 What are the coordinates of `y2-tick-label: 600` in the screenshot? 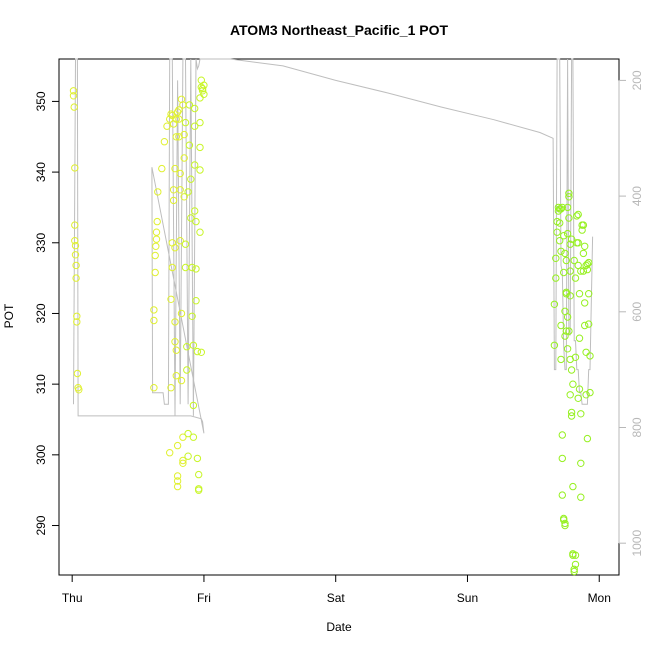 It's located at (637, 311).